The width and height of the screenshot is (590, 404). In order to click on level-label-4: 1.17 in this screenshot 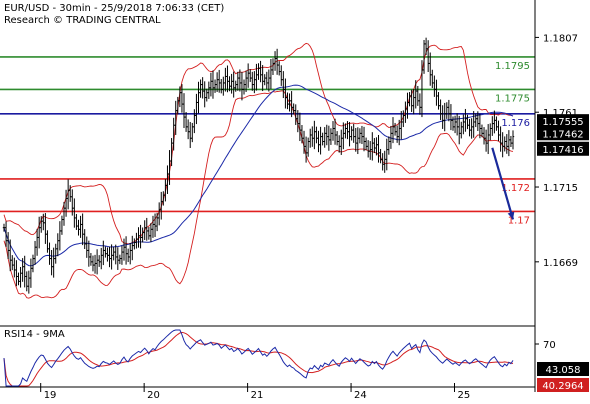, I will do `click(519, 220)`.